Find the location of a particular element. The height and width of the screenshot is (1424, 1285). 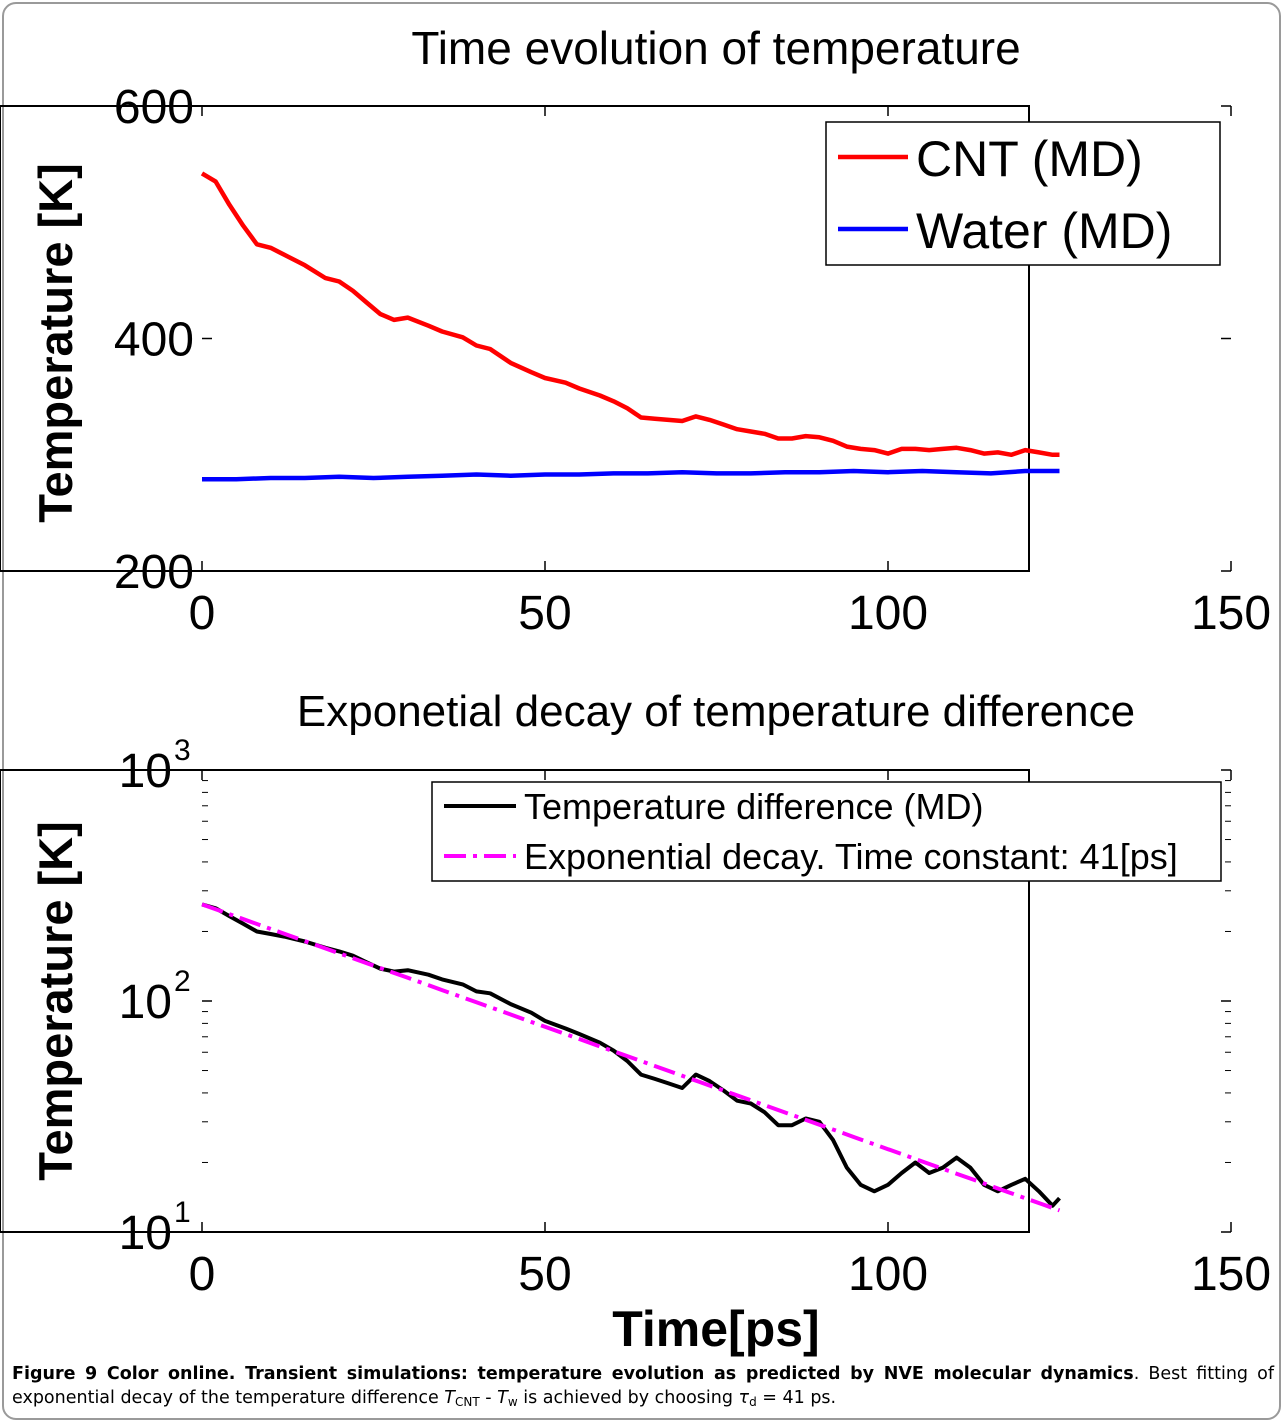

fit-curve is located at coordinates (631, 1057).